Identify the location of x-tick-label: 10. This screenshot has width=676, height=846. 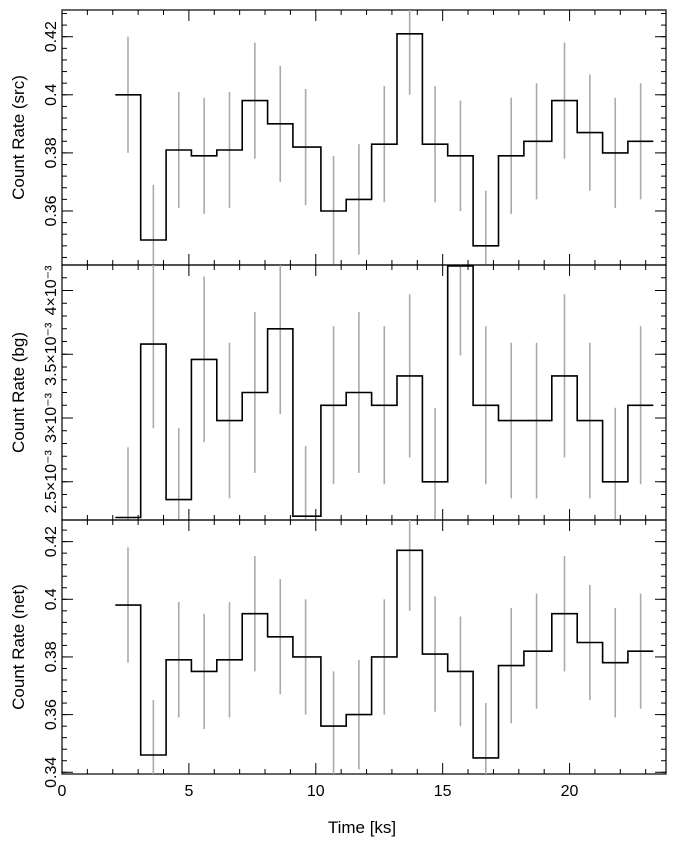
(316, 791).